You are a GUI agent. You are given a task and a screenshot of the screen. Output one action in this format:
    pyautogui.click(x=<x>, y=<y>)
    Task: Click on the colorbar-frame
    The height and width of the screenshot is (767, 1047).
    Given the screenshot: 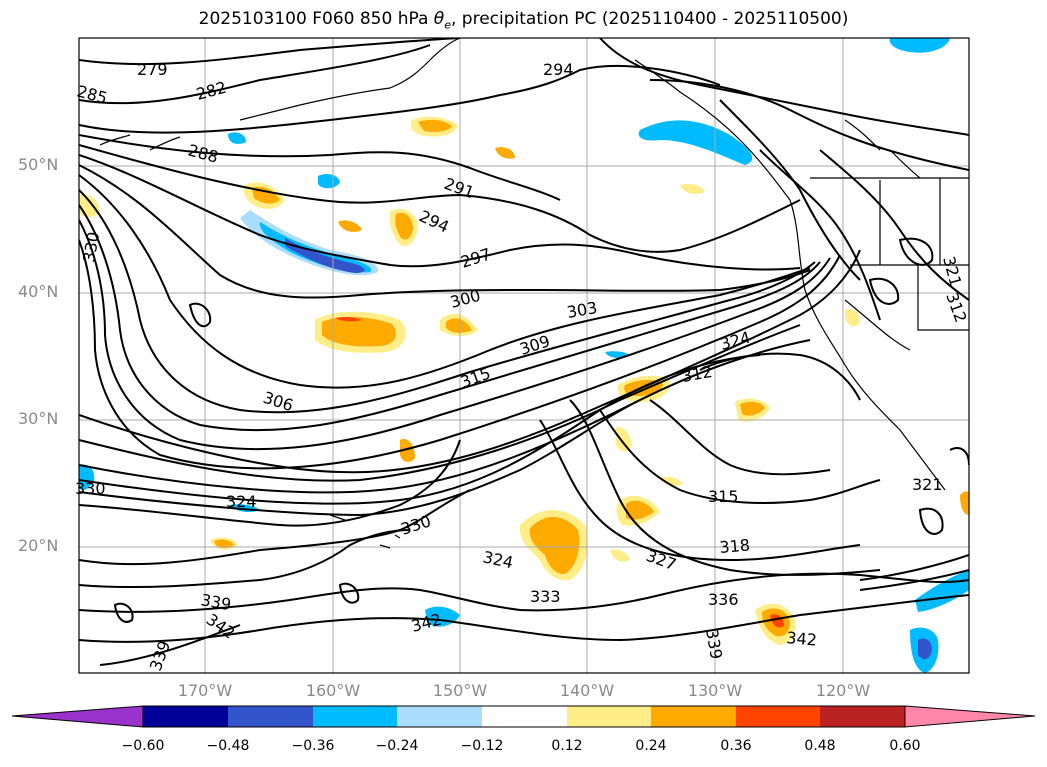 What is the action you would take?
    pyautogui.click(x=524, y=716)
    